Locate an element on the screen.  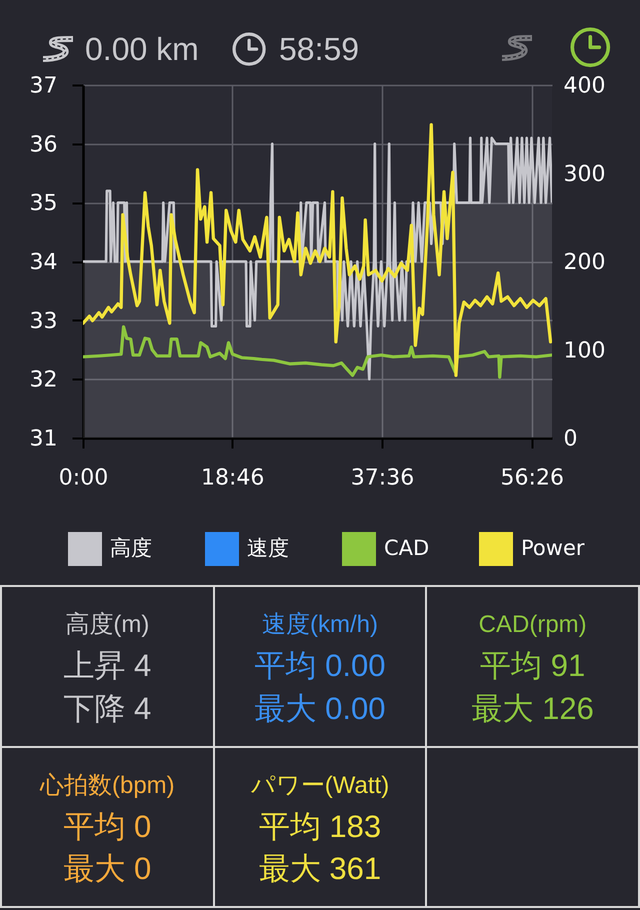
line-series is located at coordinates (317, 352).